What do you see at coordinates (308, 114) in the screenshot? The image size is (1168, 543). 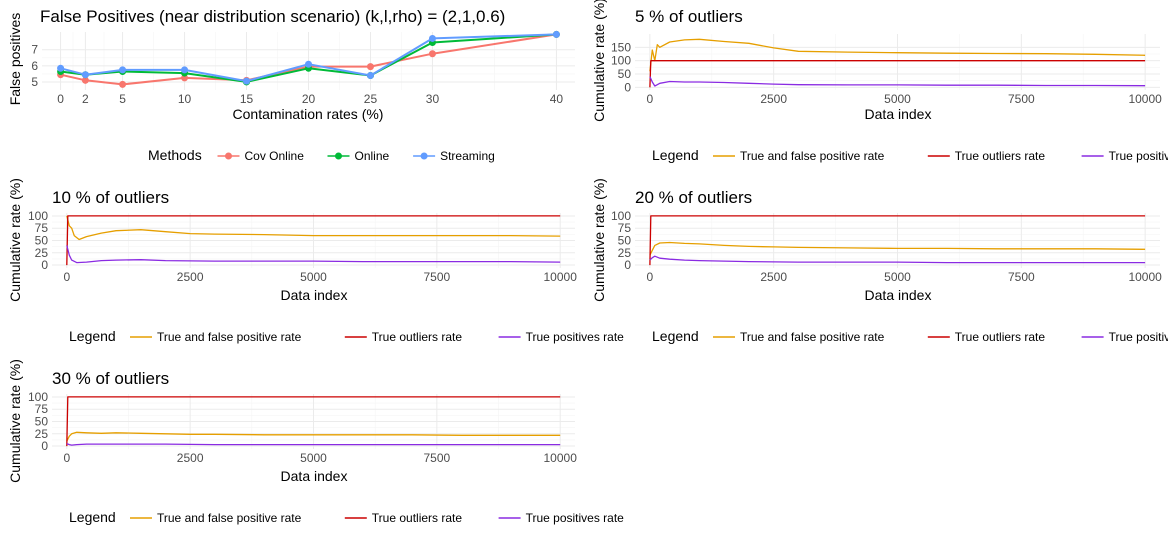 I see `x-axis-label: Contamination rates (%)` at bounding box center [308, 114].